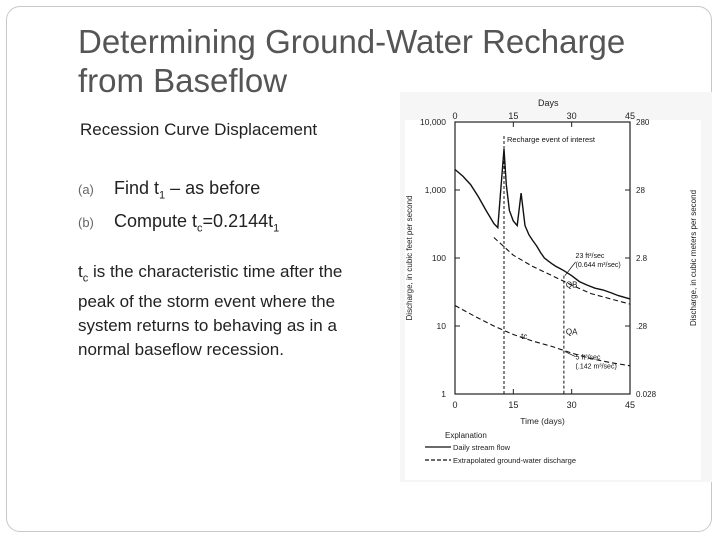 The width and height of the screenshot is (720, 540). I want to click on y-tick-label-left: 10,000, so click(433, 122).